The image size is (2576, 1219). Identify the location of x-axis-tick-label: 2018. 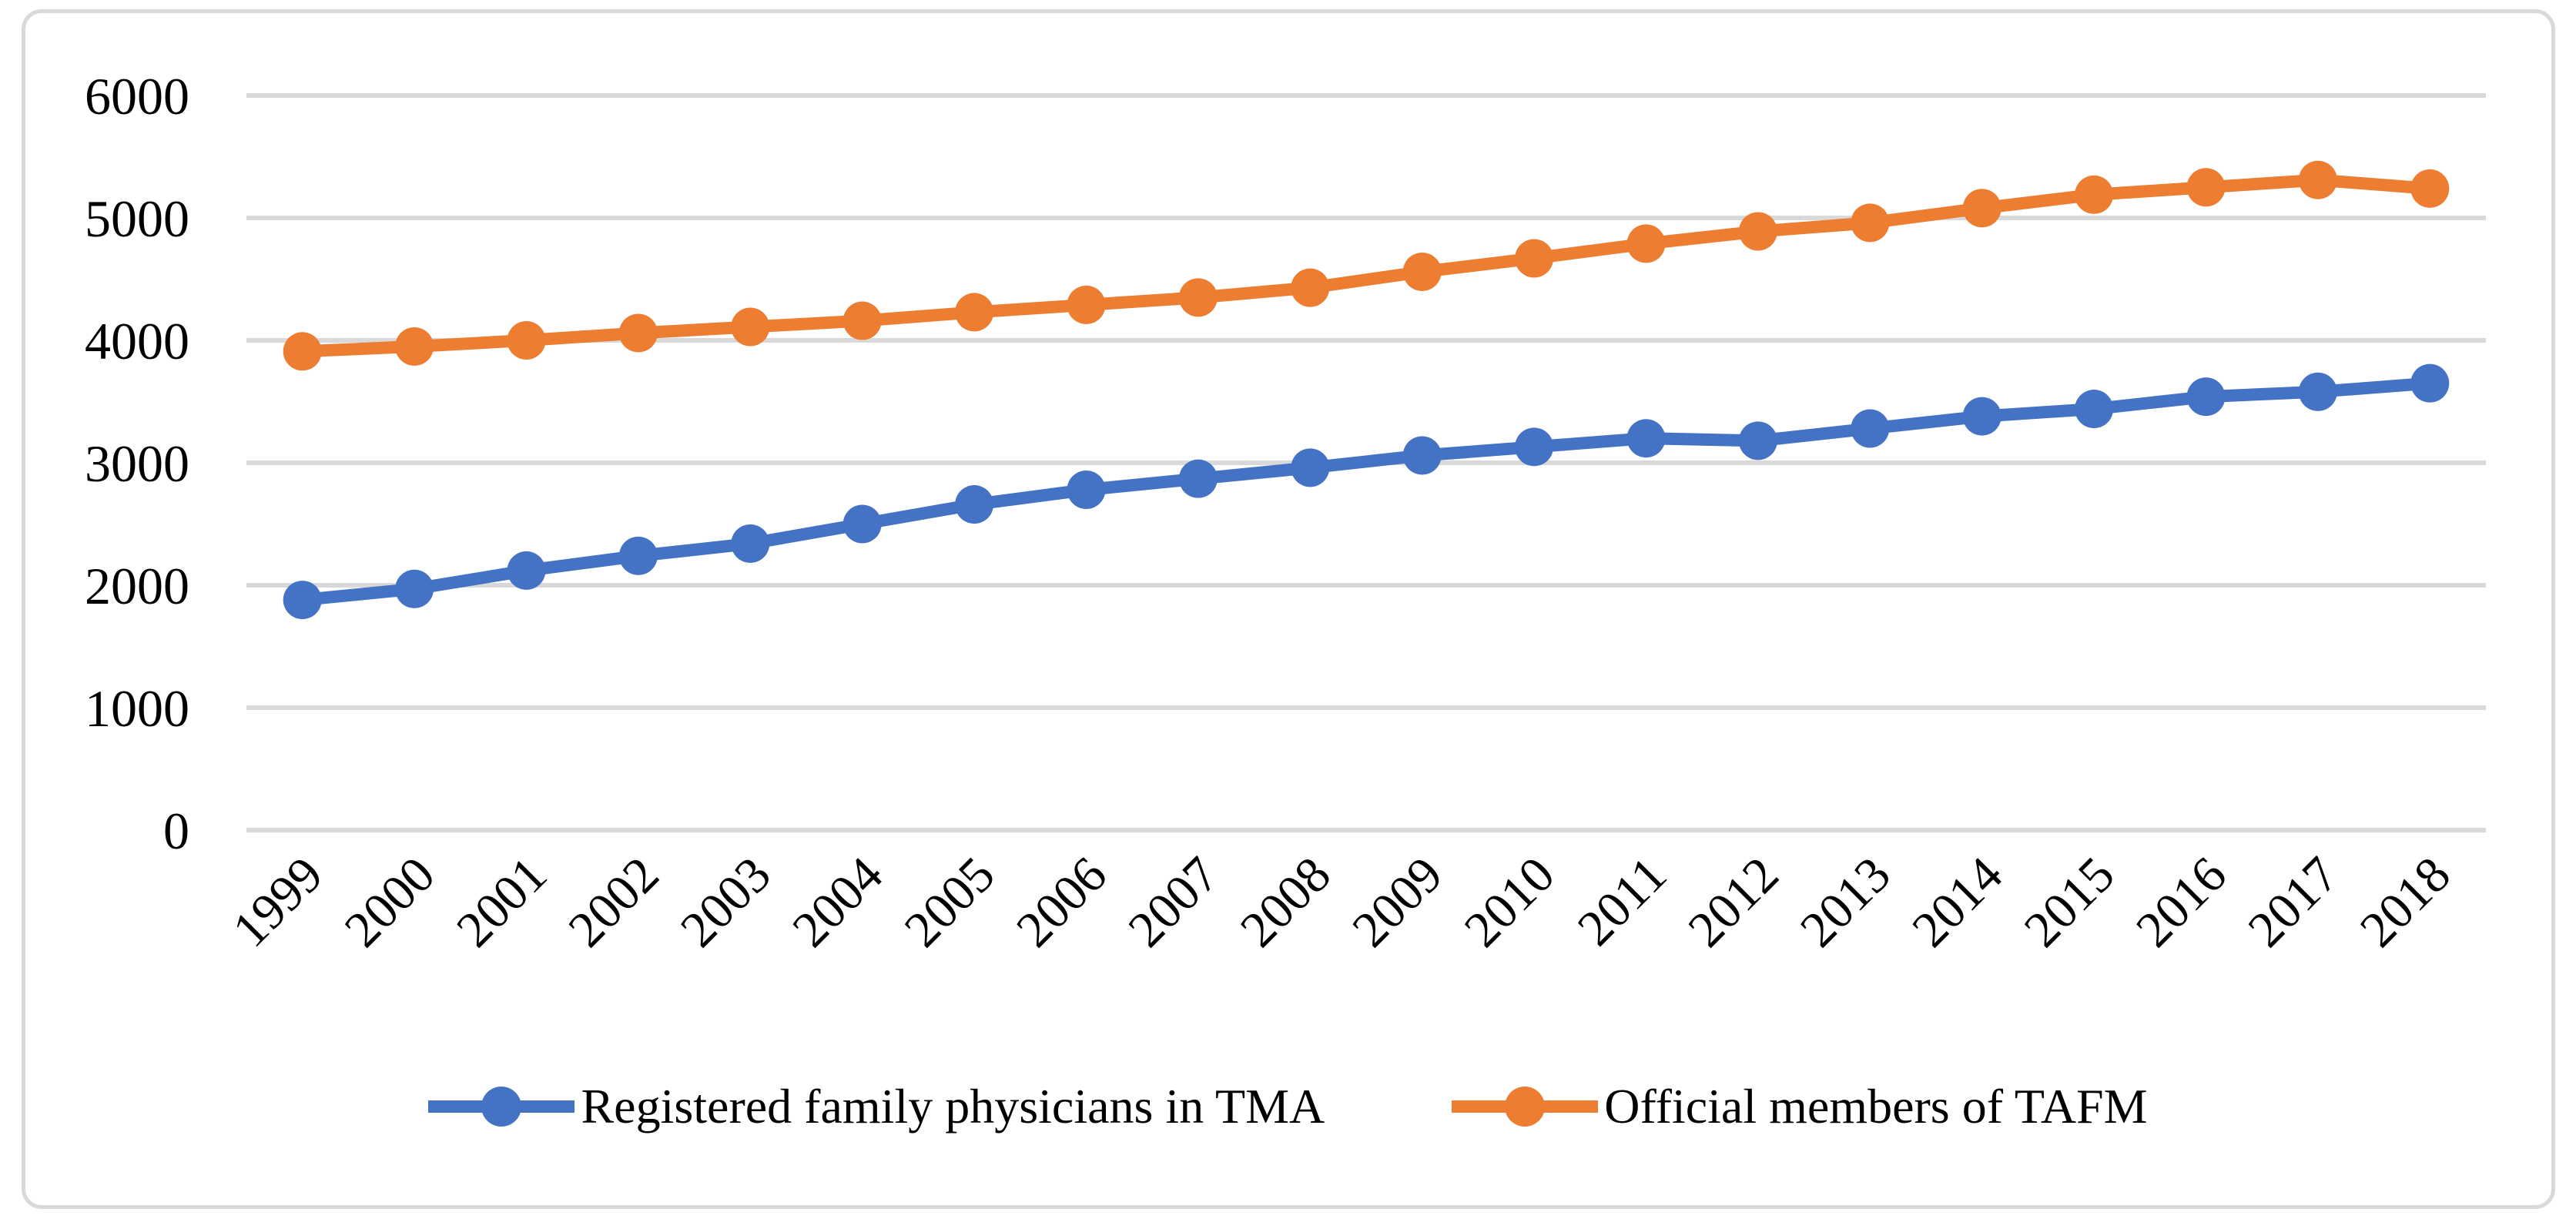
(2405, 902).